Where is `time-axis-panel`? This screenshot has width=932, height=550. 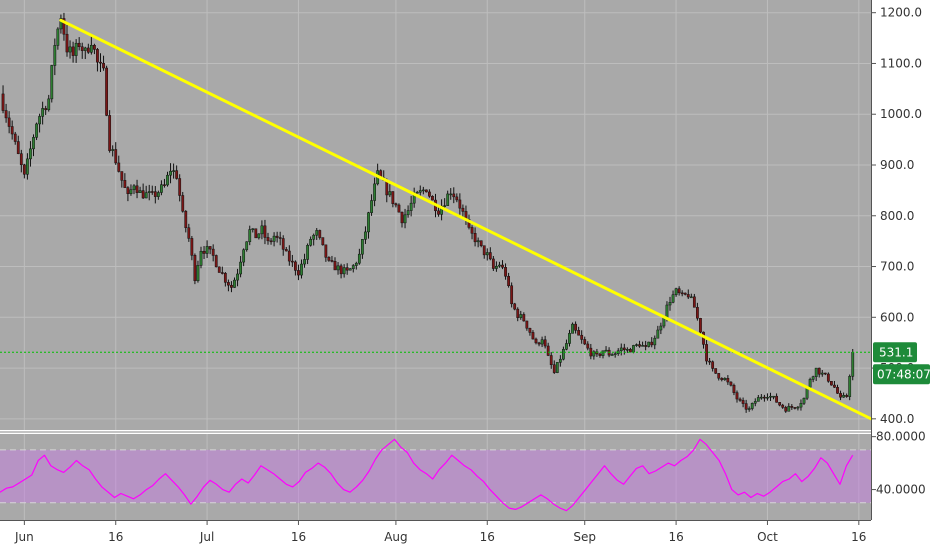
time-axis-panel is located at coordinates (435, 535).